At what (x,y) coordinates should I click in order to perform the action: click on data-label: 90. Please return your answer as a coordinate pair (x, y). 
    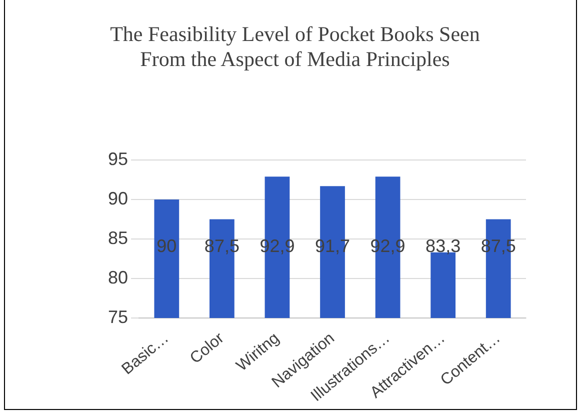
    Looking at the image, I should click on (166, 246).